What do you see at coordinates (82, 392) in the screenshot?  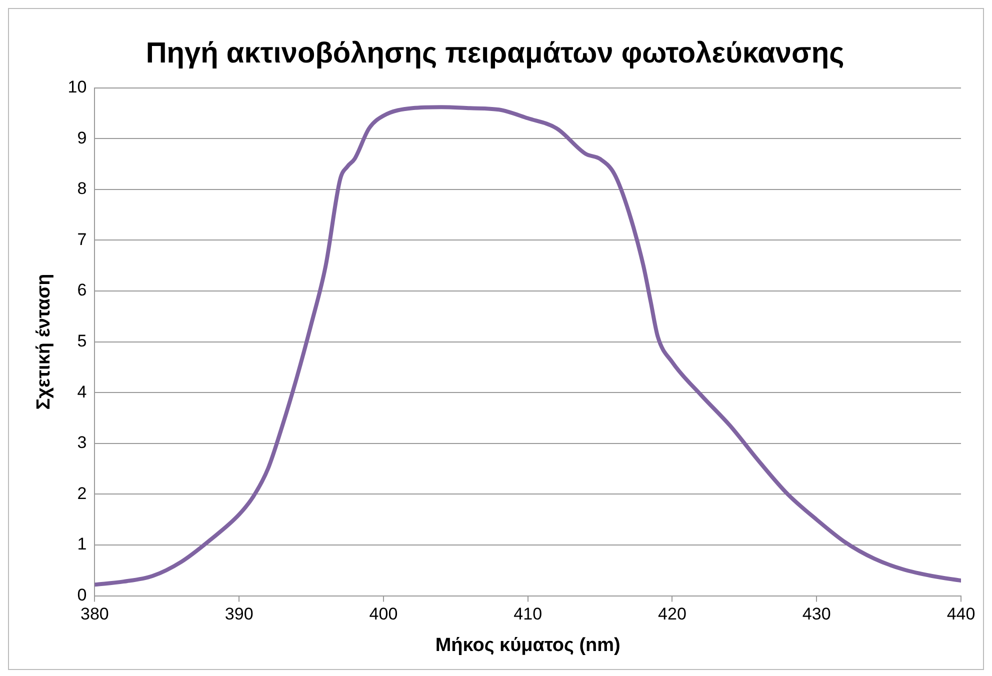 I see `y-tick-label: 4` at bounding box center [82, 392].